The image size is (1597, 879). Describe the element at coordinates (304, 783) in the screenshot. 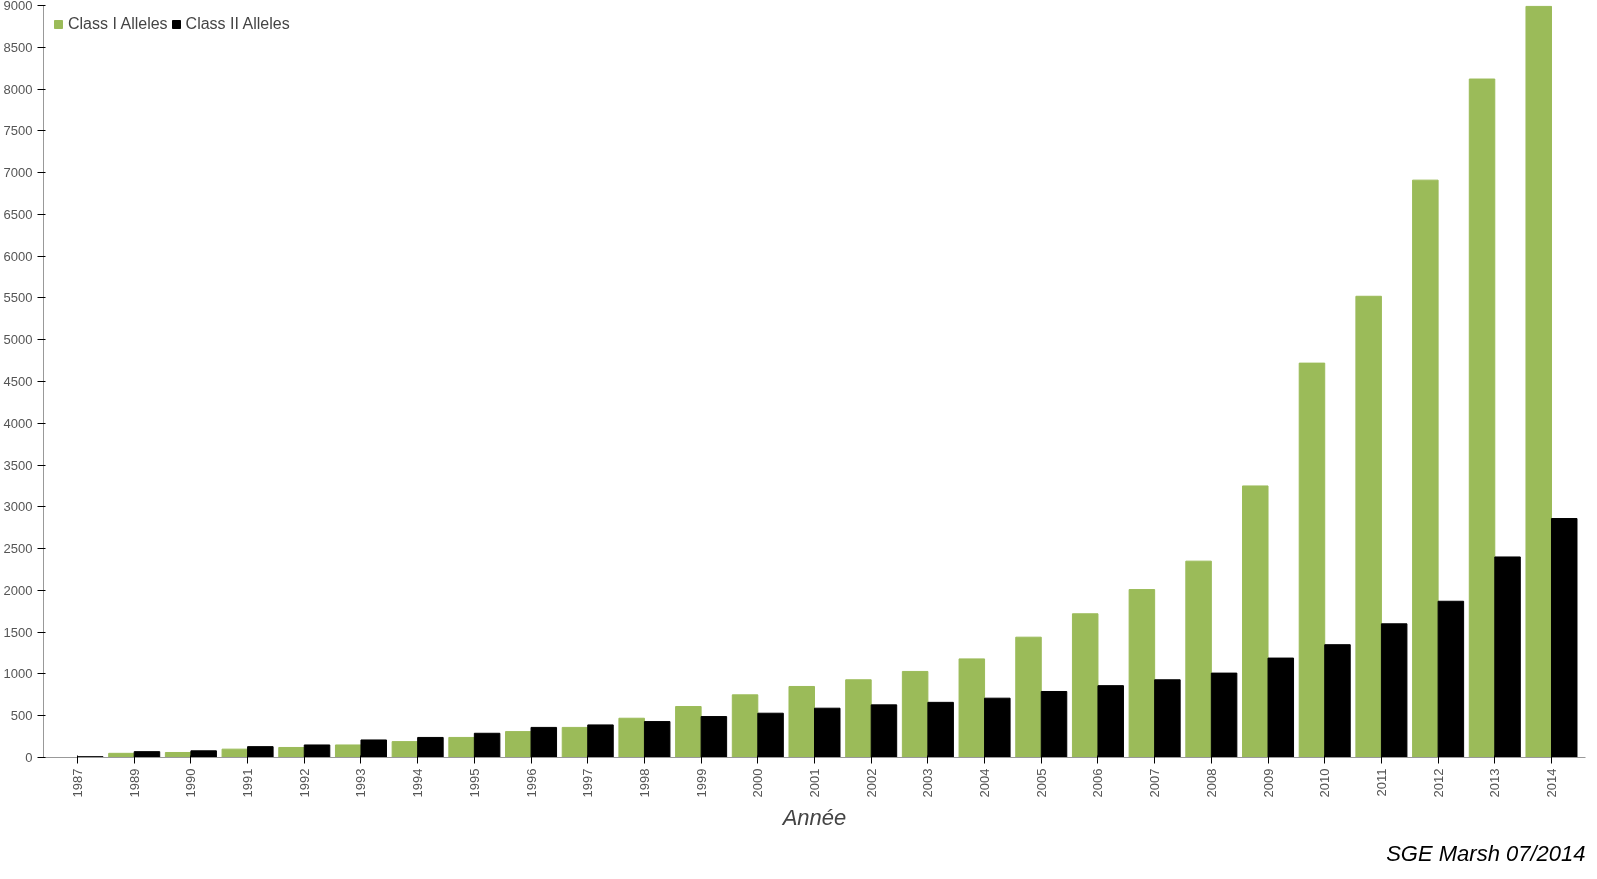

I see `x-tick-label: 1992` at that location.